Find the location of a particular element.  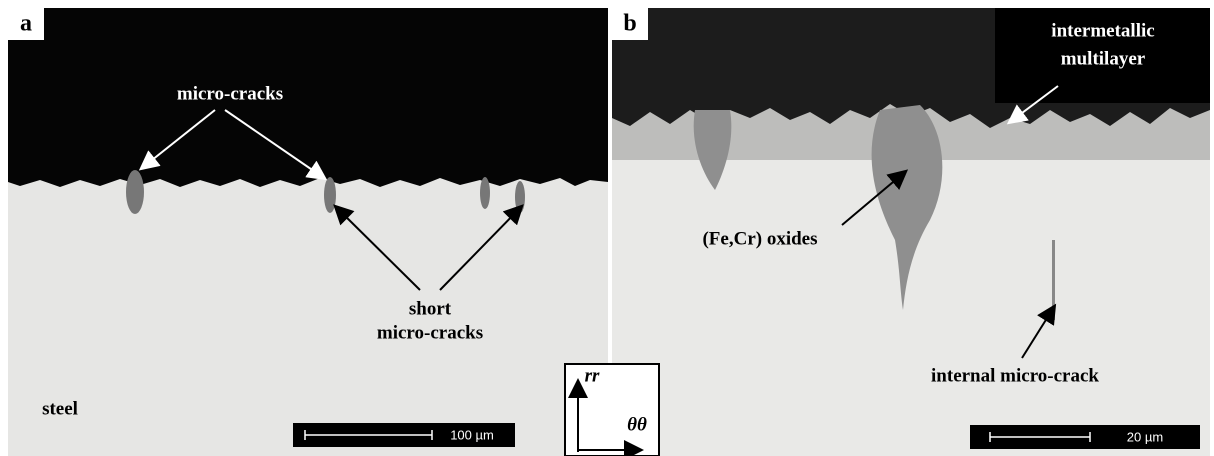

panel-label: a is located at coordinates (26, 24).